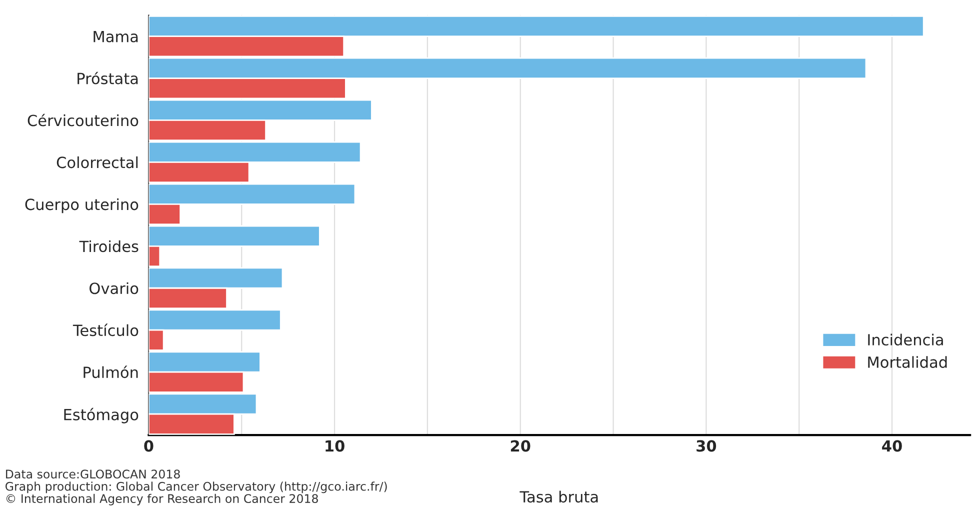 This screenshot has width=972, height=510. Describe the element at coordinates (93, 474) in the screenshot. I see `source-note: Data source:GLOBOCAN 2018` at that location.